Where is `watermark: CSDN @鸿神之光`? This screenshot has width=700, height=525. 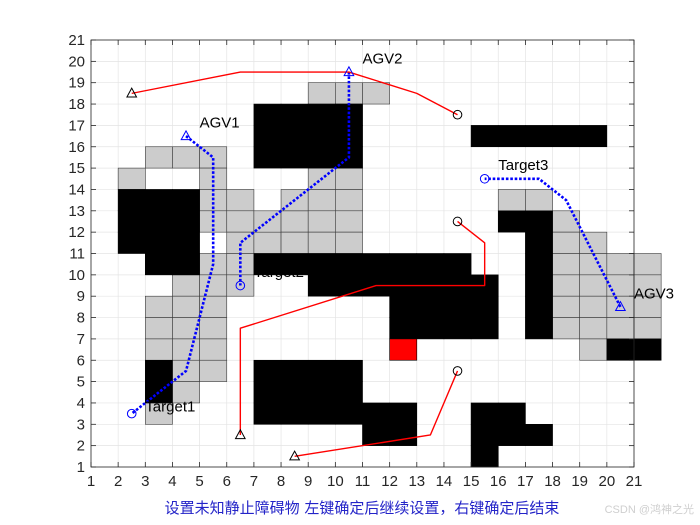 watermark: CSDN @鸿神之光 is located at coordinates (649, 509).